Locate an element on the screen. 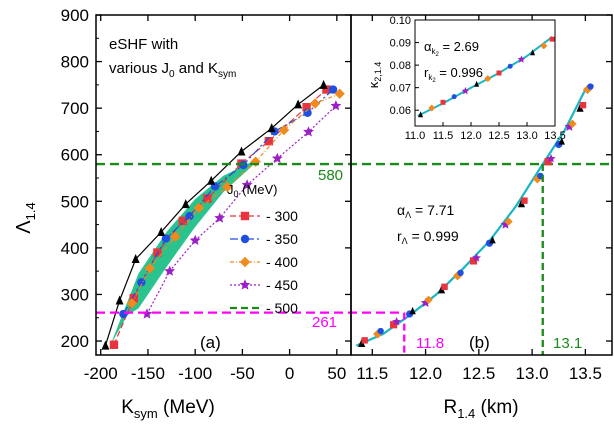 The image size is (614, 431). xtick-a-label-50: 50 is located at coordinates (336, 373).